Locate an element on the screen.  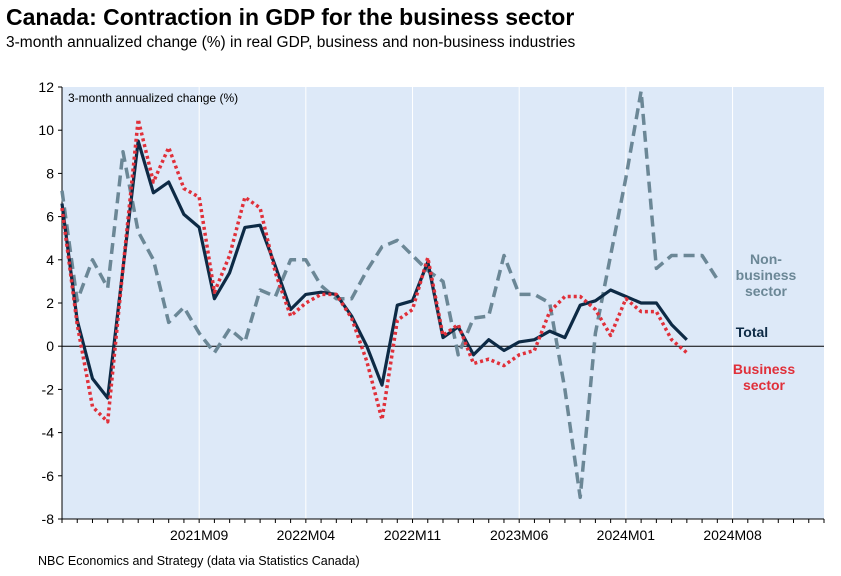
y-tick-label: 8 is located at coordinates (50, 173).